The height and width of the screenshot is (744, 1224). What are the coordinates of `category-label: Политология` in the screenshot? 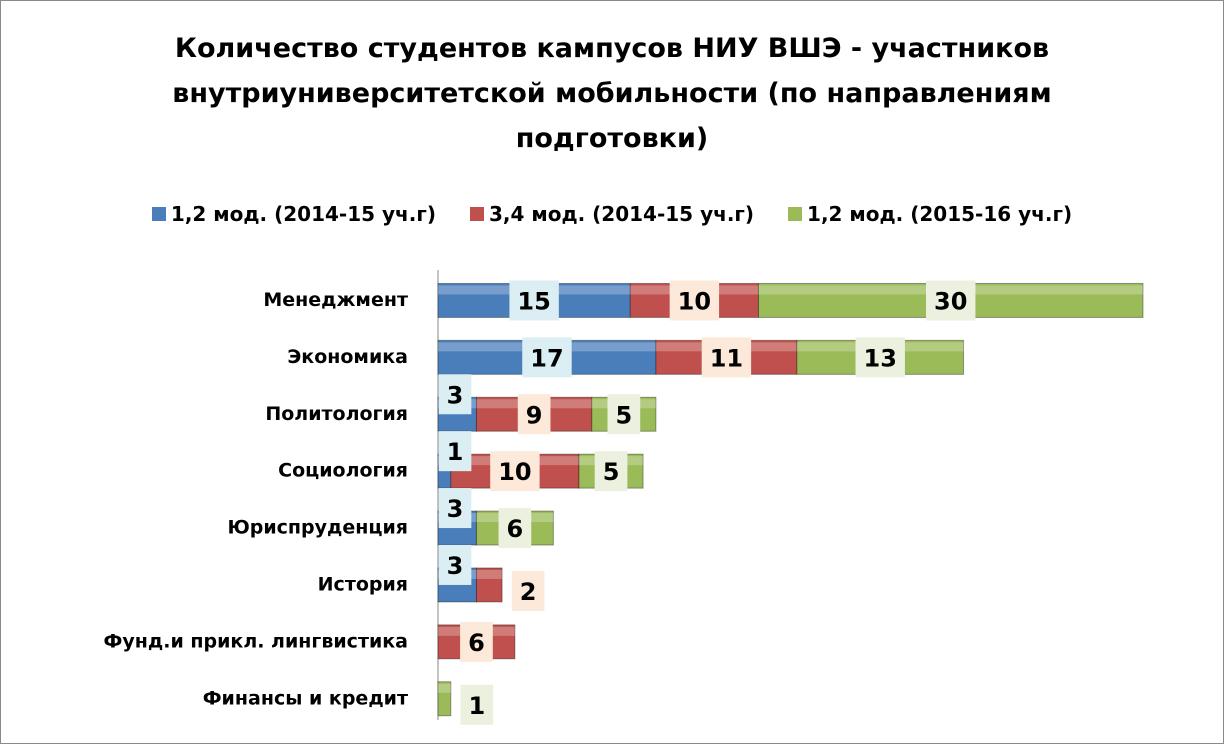 It's located at (336, 414).